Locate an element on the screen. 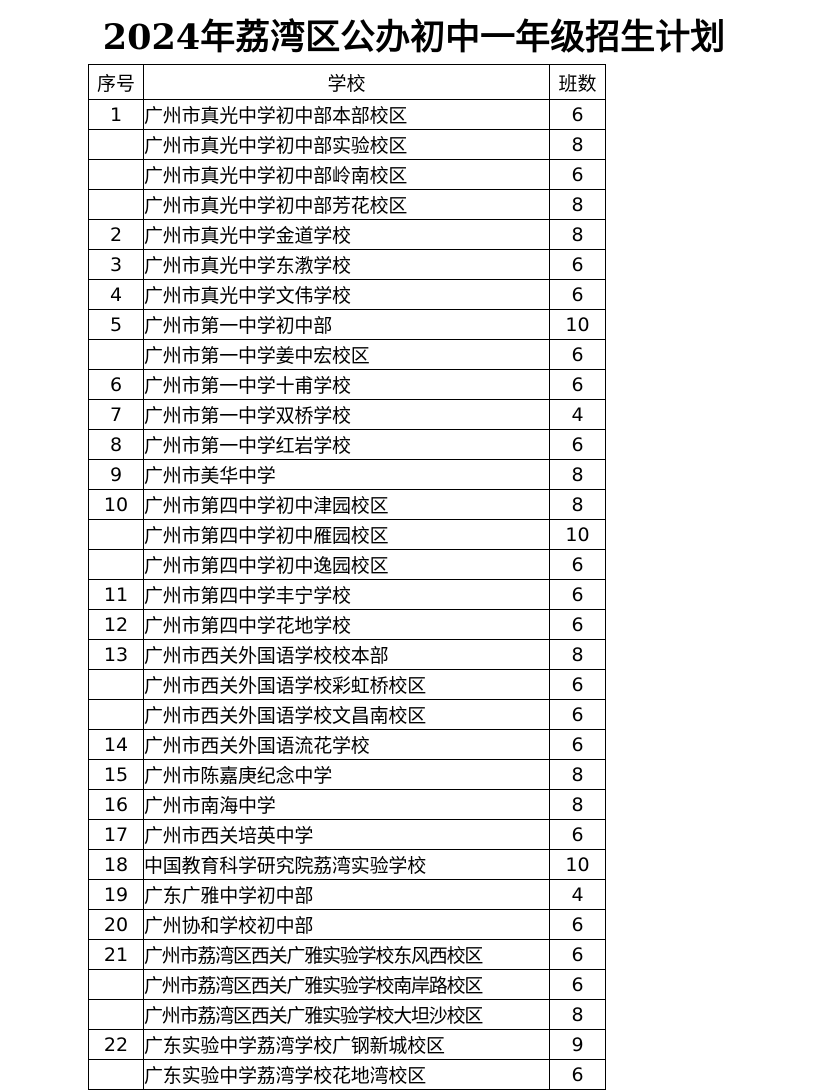 The image size is (828, 1090). cell-school-name: 广州市第四中学初中雁园校区 is located at coordinates (346, 534).